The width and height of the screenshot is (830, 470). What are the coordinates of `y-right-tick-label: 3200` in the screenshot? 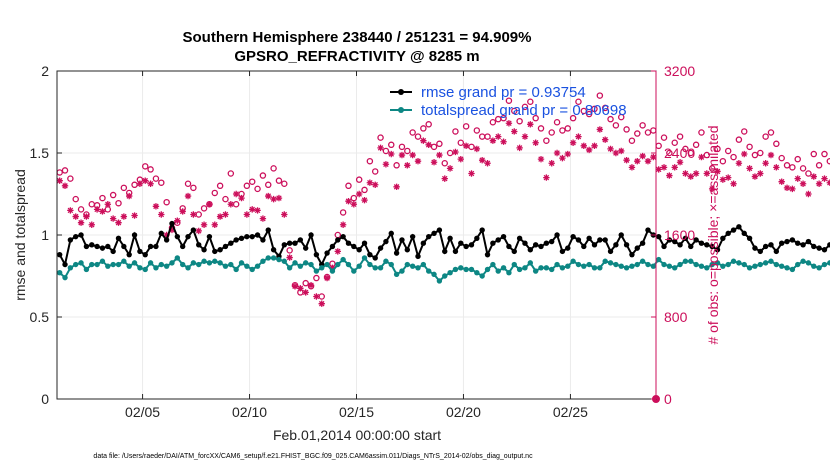 It's located at (679, 71).